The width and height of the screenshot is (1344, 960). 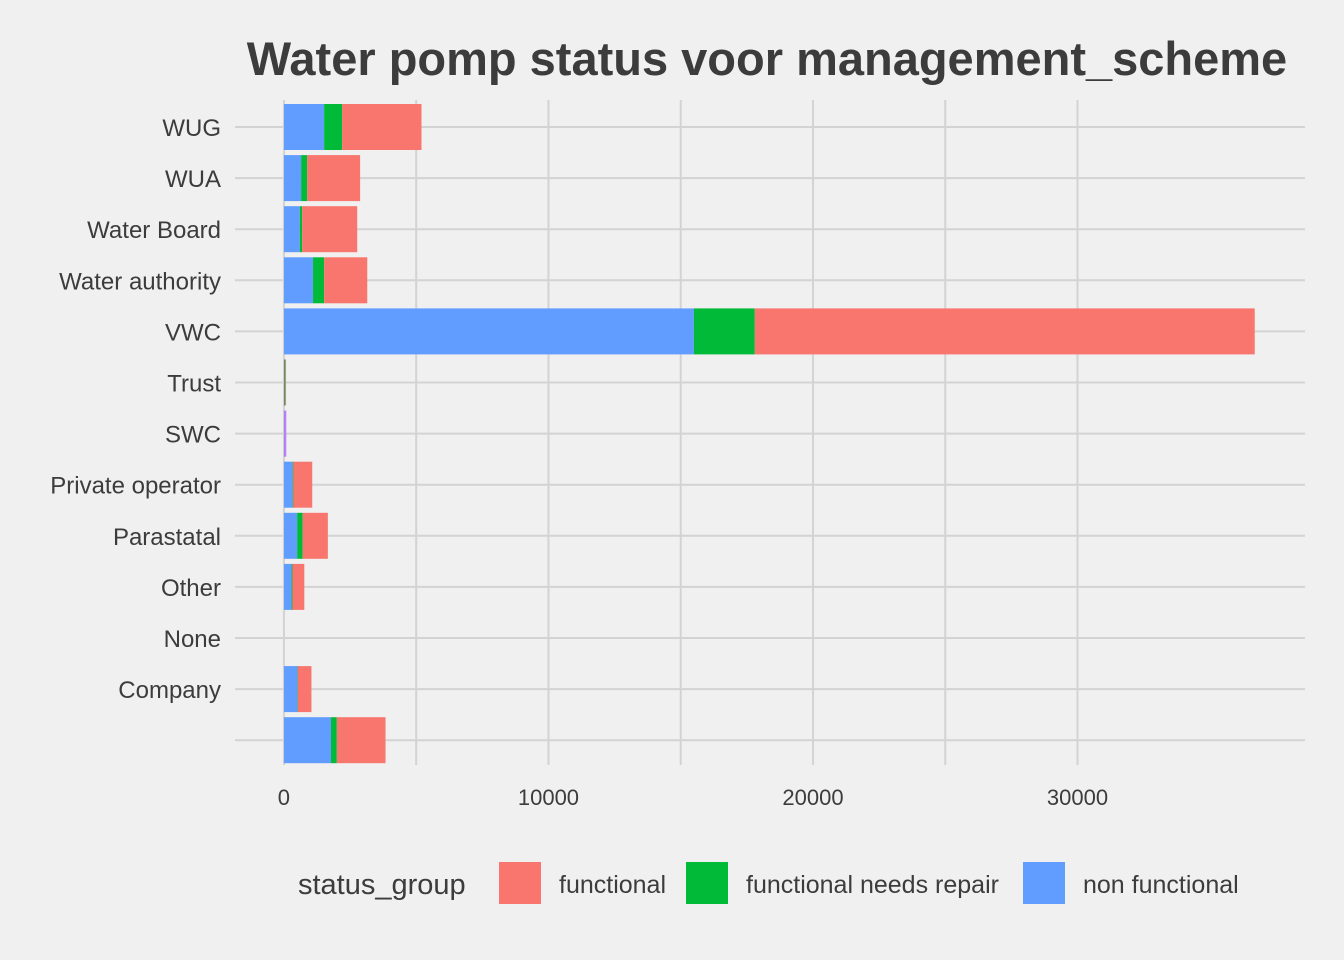 I want to click on x-axis-ticks: 0 10000 20000 30000, so click(x=693, y=797).